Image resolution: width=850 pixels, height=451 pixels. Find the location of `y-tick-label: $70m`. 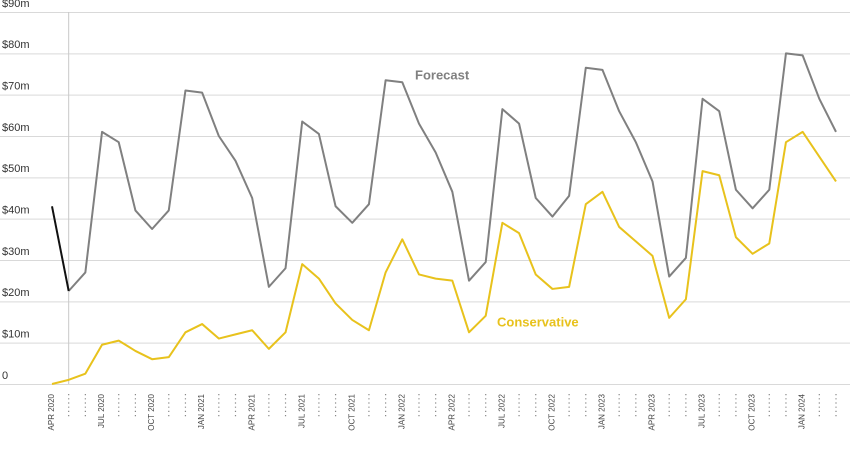

y-tick-label: $70m is located at coordinates (16, 87).